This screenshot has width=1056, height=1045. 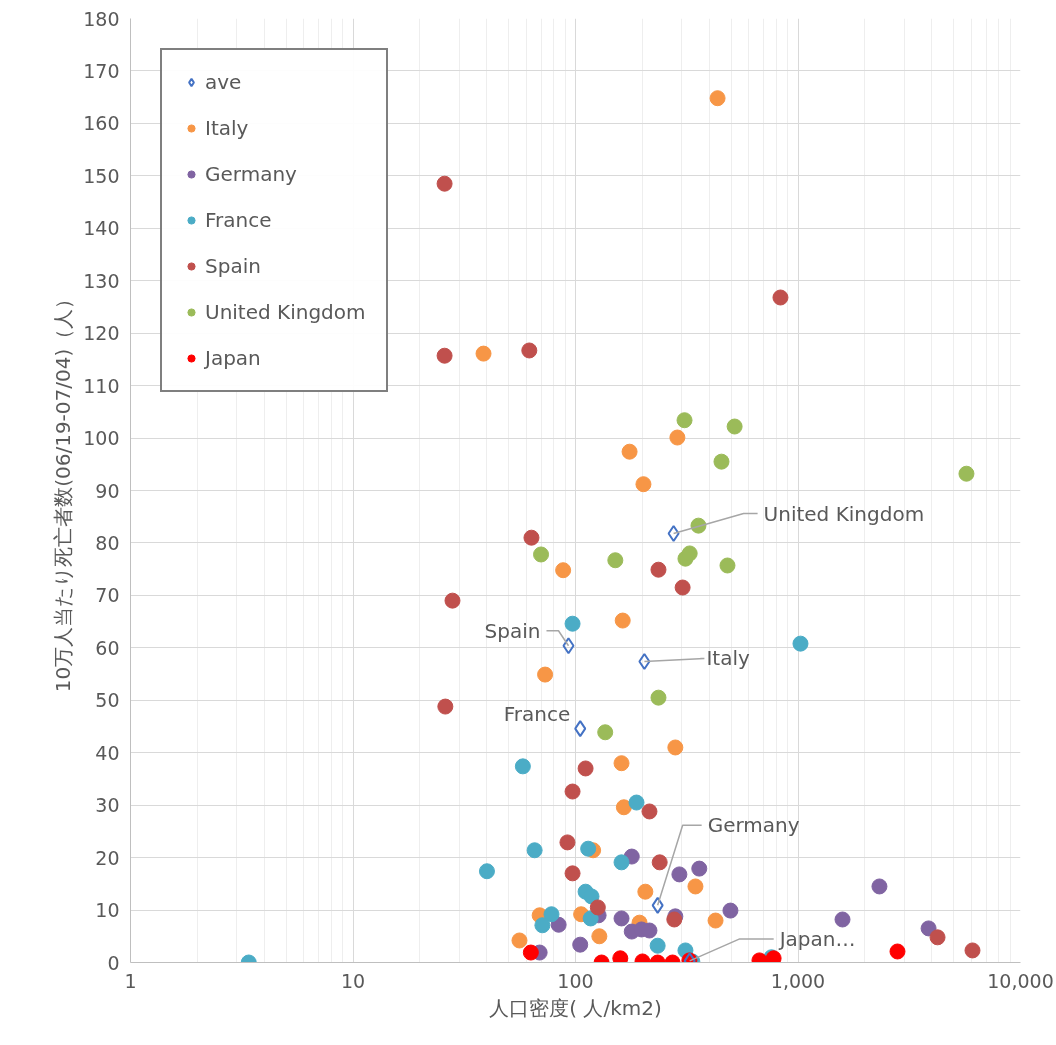 I want to click on y-tick-label: 100, so click(x=101, y=438).